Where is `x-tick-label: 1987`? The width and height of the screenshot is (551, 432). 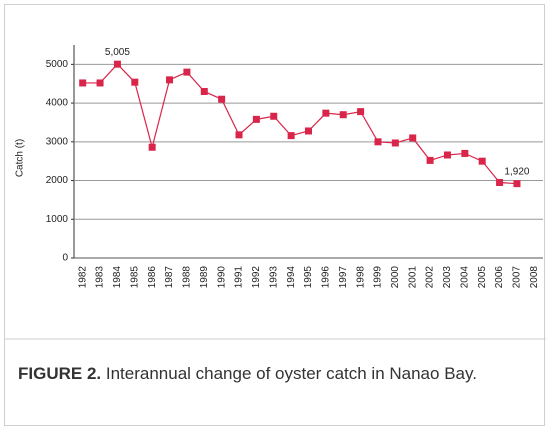
x-tick-label: 1987 is located at coordinates (169, 277).